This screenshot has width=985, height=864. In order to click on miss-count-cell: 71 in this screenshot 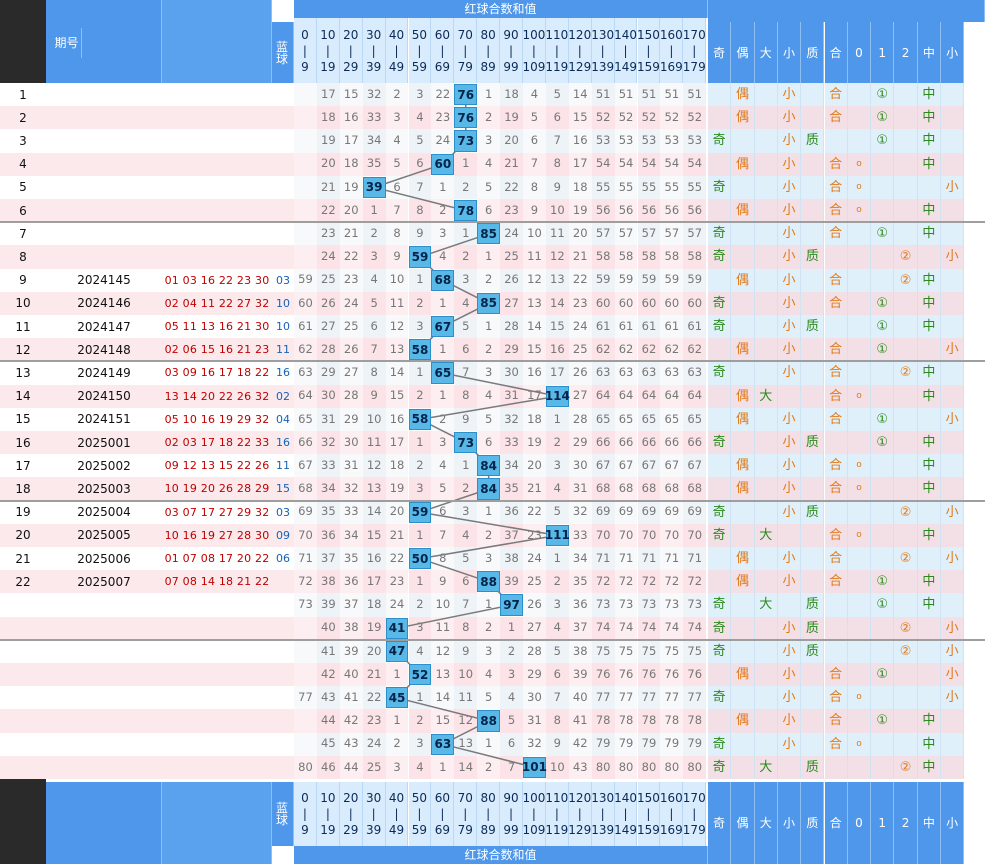, I will do `click(672, 559)`.